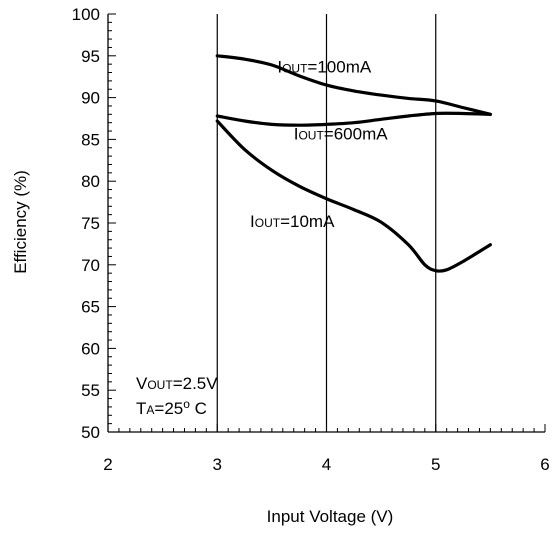  I want to click on series-label-tail-iout100: =100mA, so click(339, 67).